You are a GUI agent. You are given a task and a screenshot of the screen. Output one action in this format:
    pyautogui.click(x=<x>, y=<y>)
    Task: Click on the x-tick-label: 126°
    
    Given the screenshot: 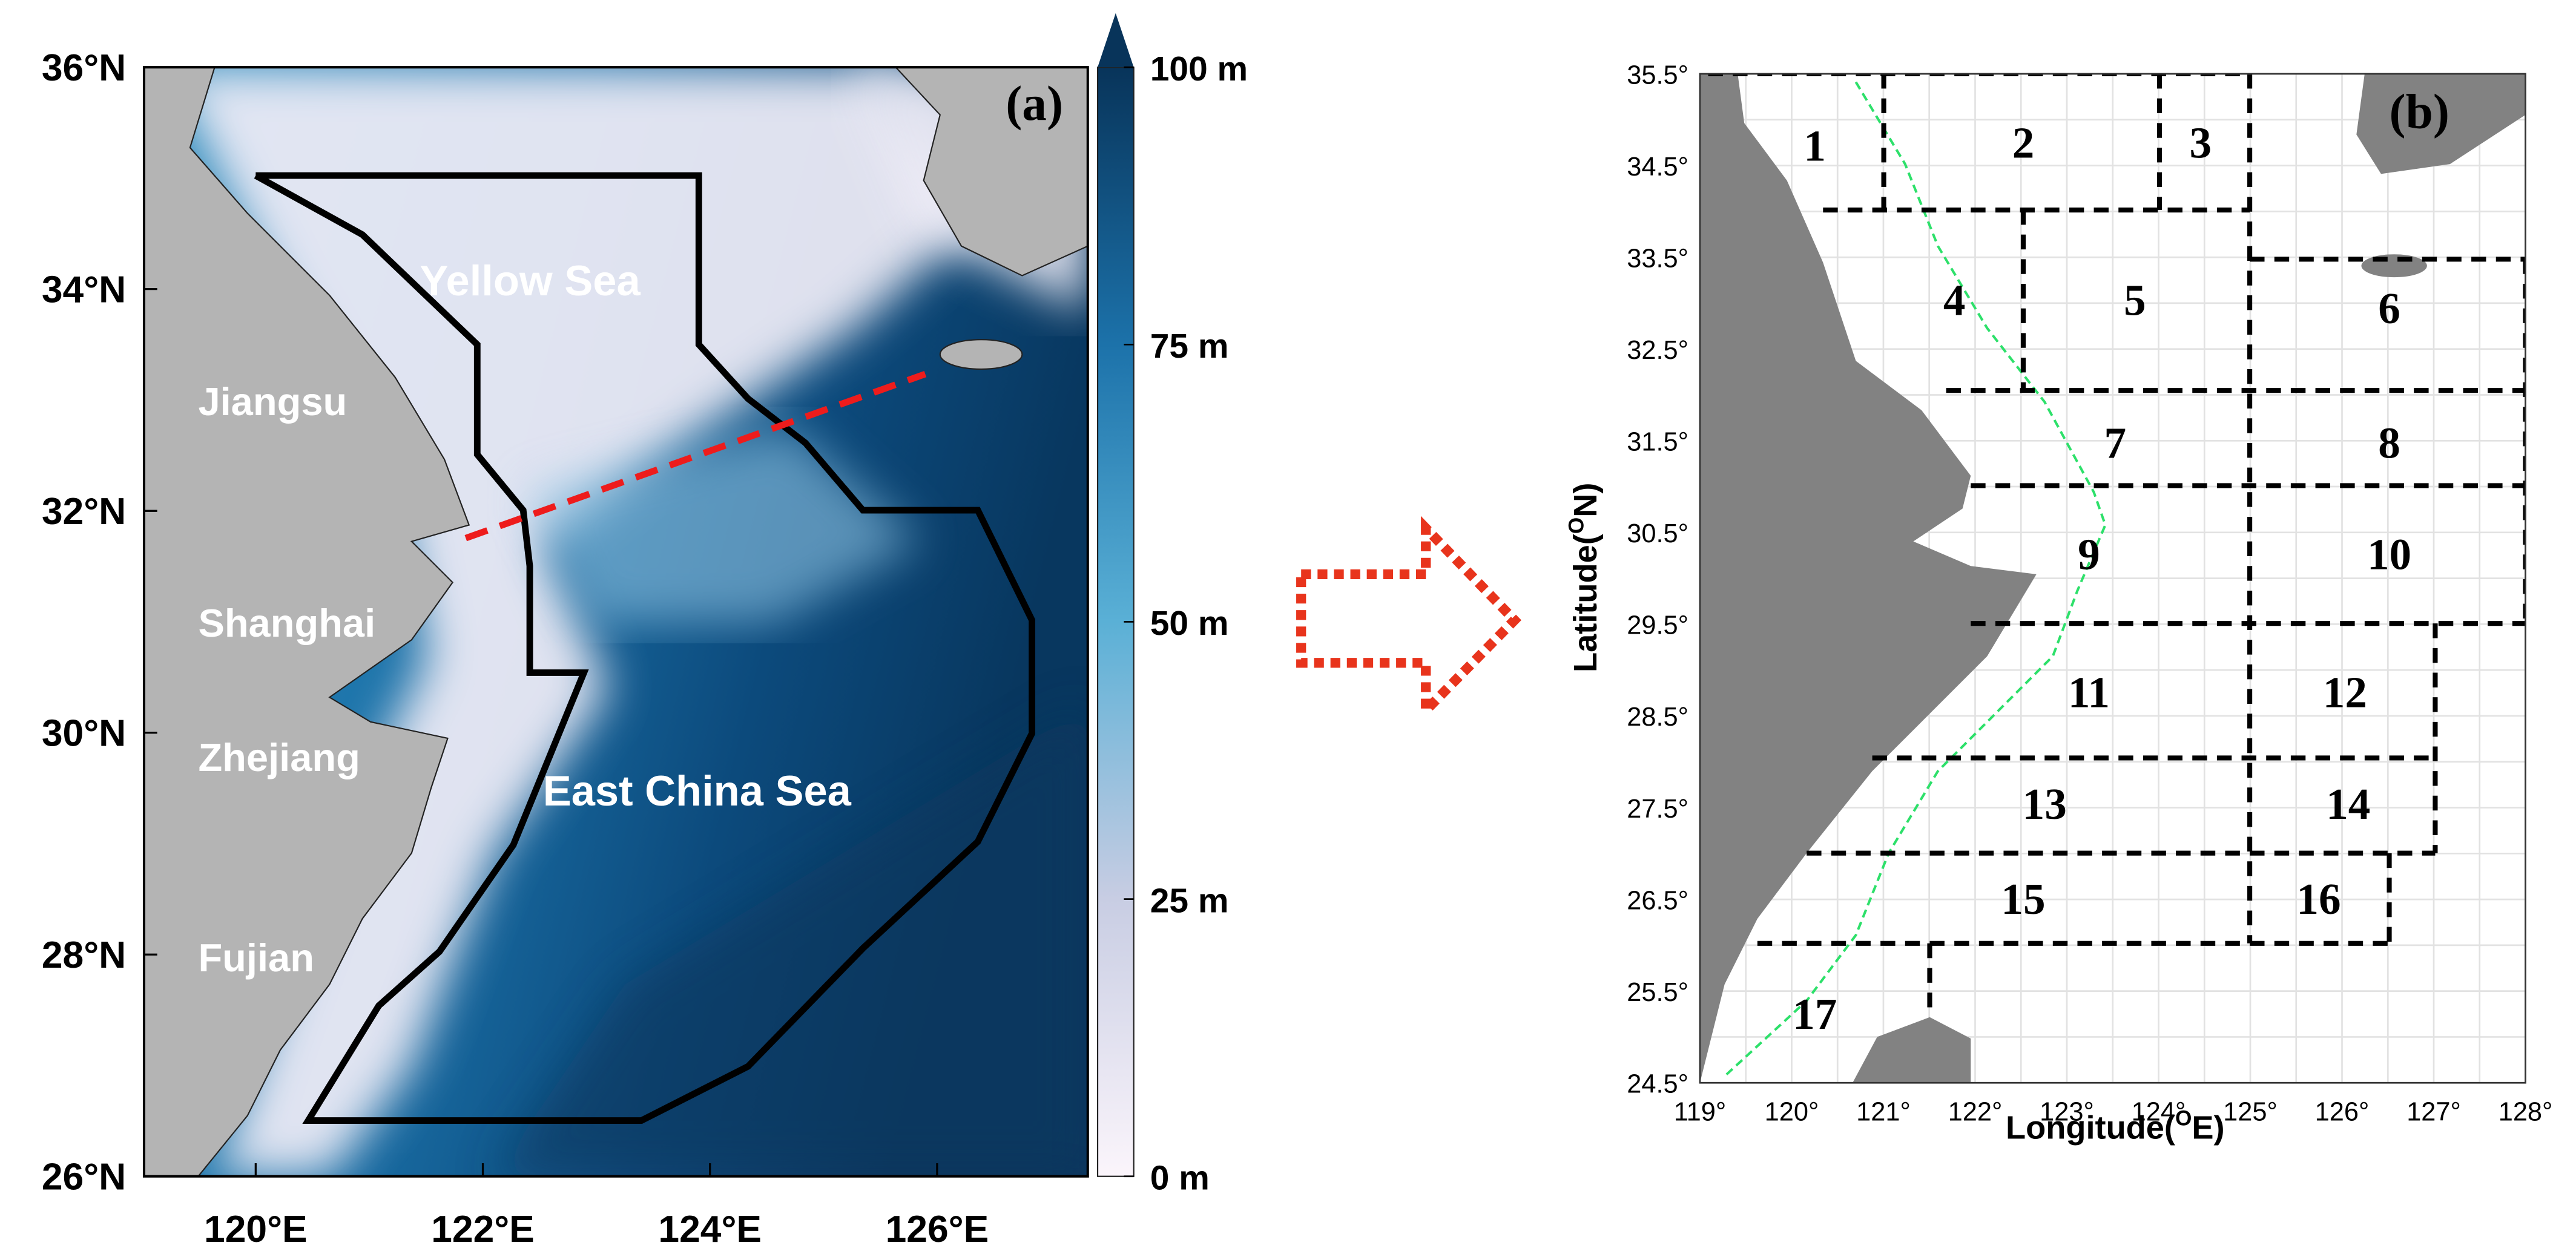 What is the action you would take?
    pyautogui.click(x=2342, y=1112)
    